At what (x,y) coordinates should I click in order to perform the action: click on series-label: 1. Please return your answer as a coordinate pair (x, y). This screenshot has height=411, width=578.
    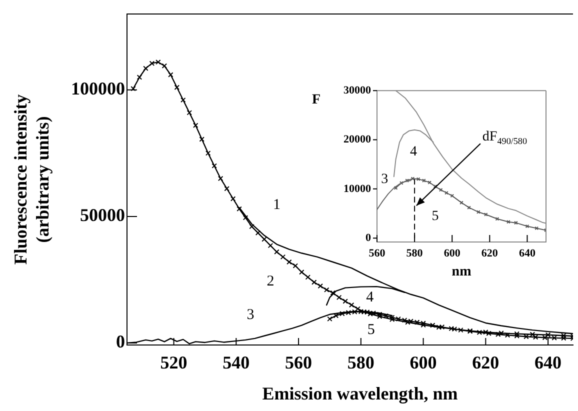
    Looking at the image, I should click on (276, 205).